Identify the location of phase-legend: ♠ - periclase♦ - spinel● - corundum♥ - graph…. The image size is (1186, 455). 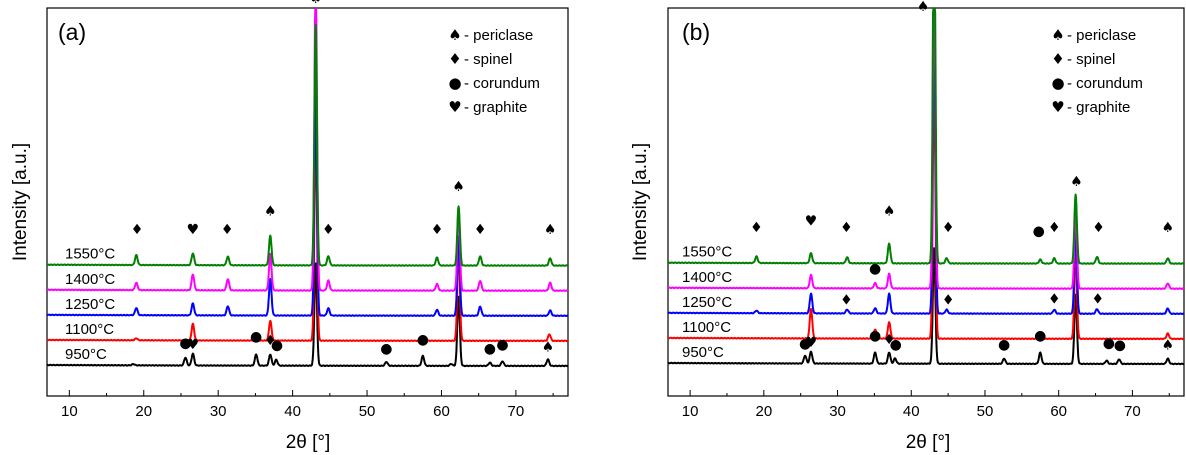
(494, 71).